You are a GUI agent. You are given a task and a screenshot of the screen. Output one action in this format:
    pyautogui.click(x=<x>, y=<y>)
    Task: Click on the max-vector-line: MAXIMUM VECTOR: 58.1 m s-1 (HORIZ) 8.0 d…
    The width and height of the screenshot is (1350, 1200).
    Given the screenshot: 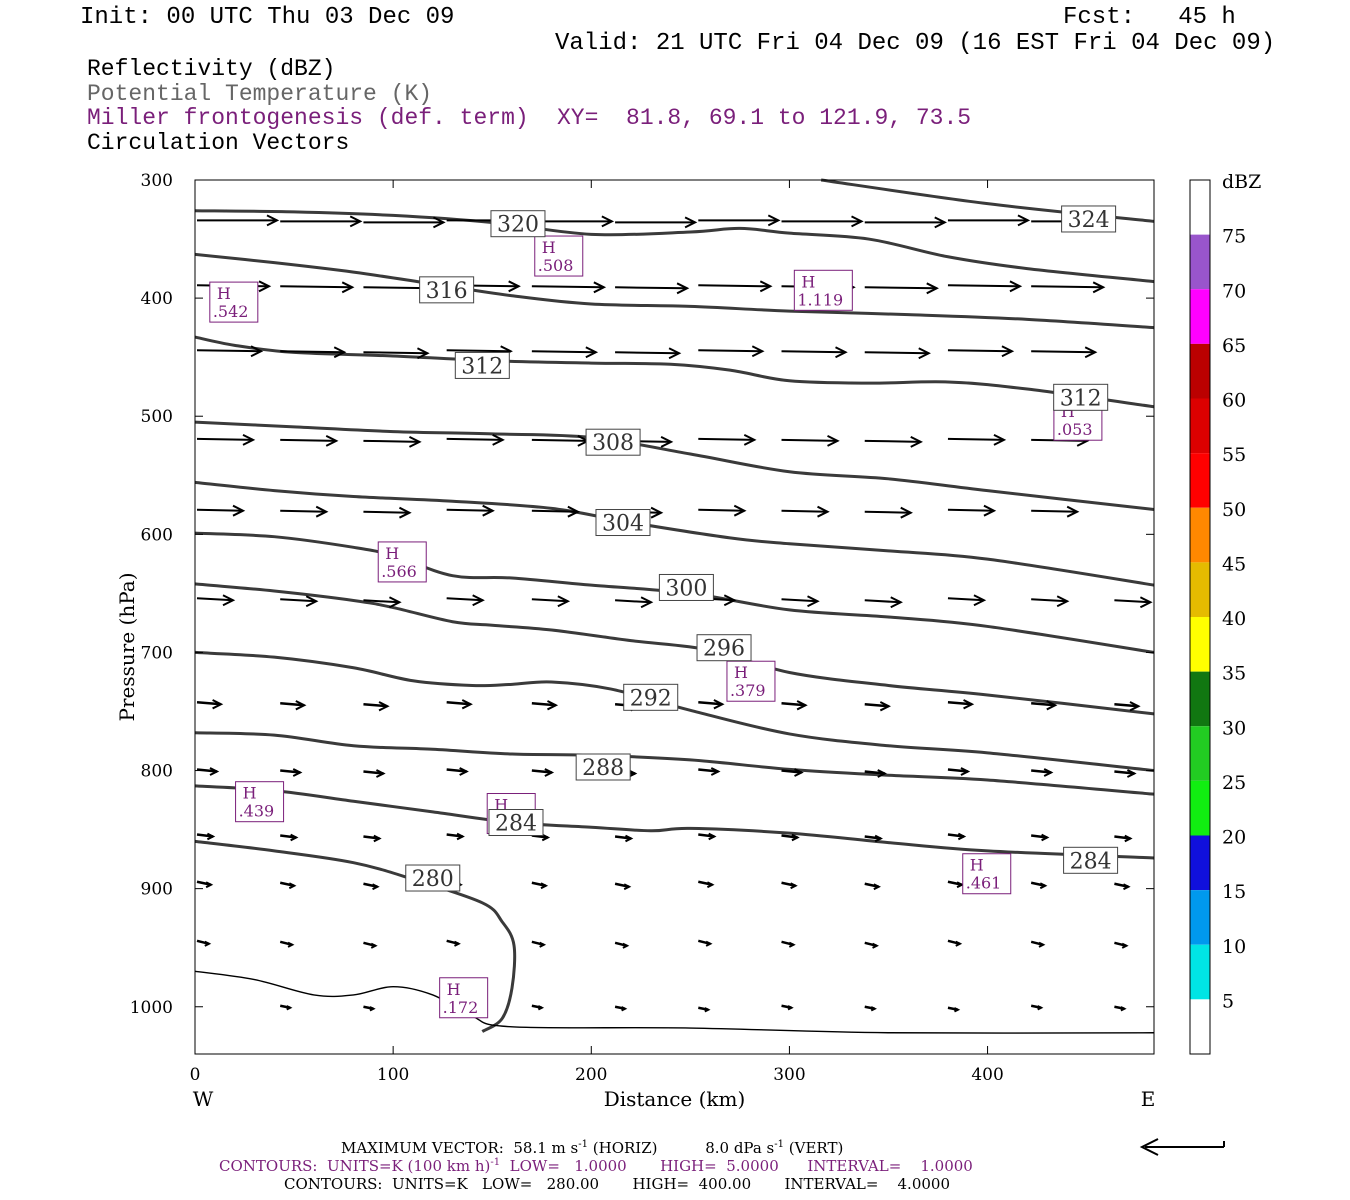 What is the action you would take?
    pyautogui.click(x=592, y=1148)
    